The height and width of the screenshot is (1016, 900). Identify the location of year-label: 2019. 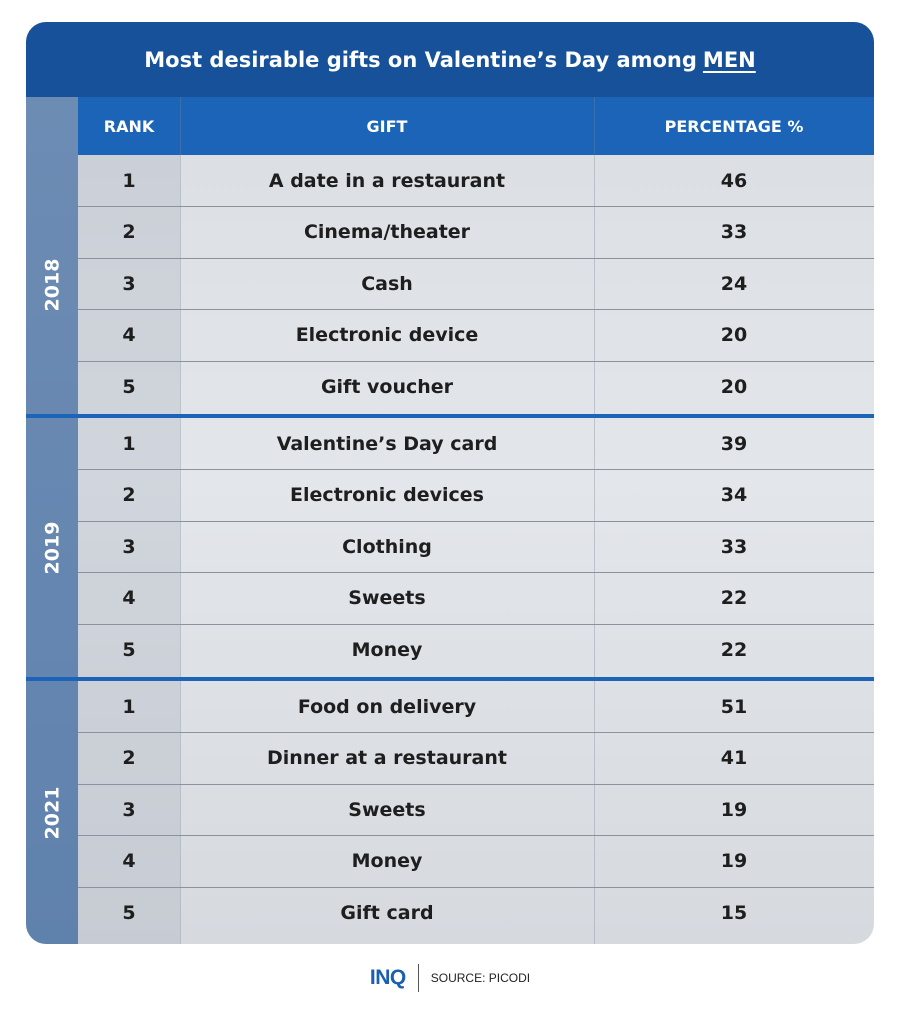
(52, 547).